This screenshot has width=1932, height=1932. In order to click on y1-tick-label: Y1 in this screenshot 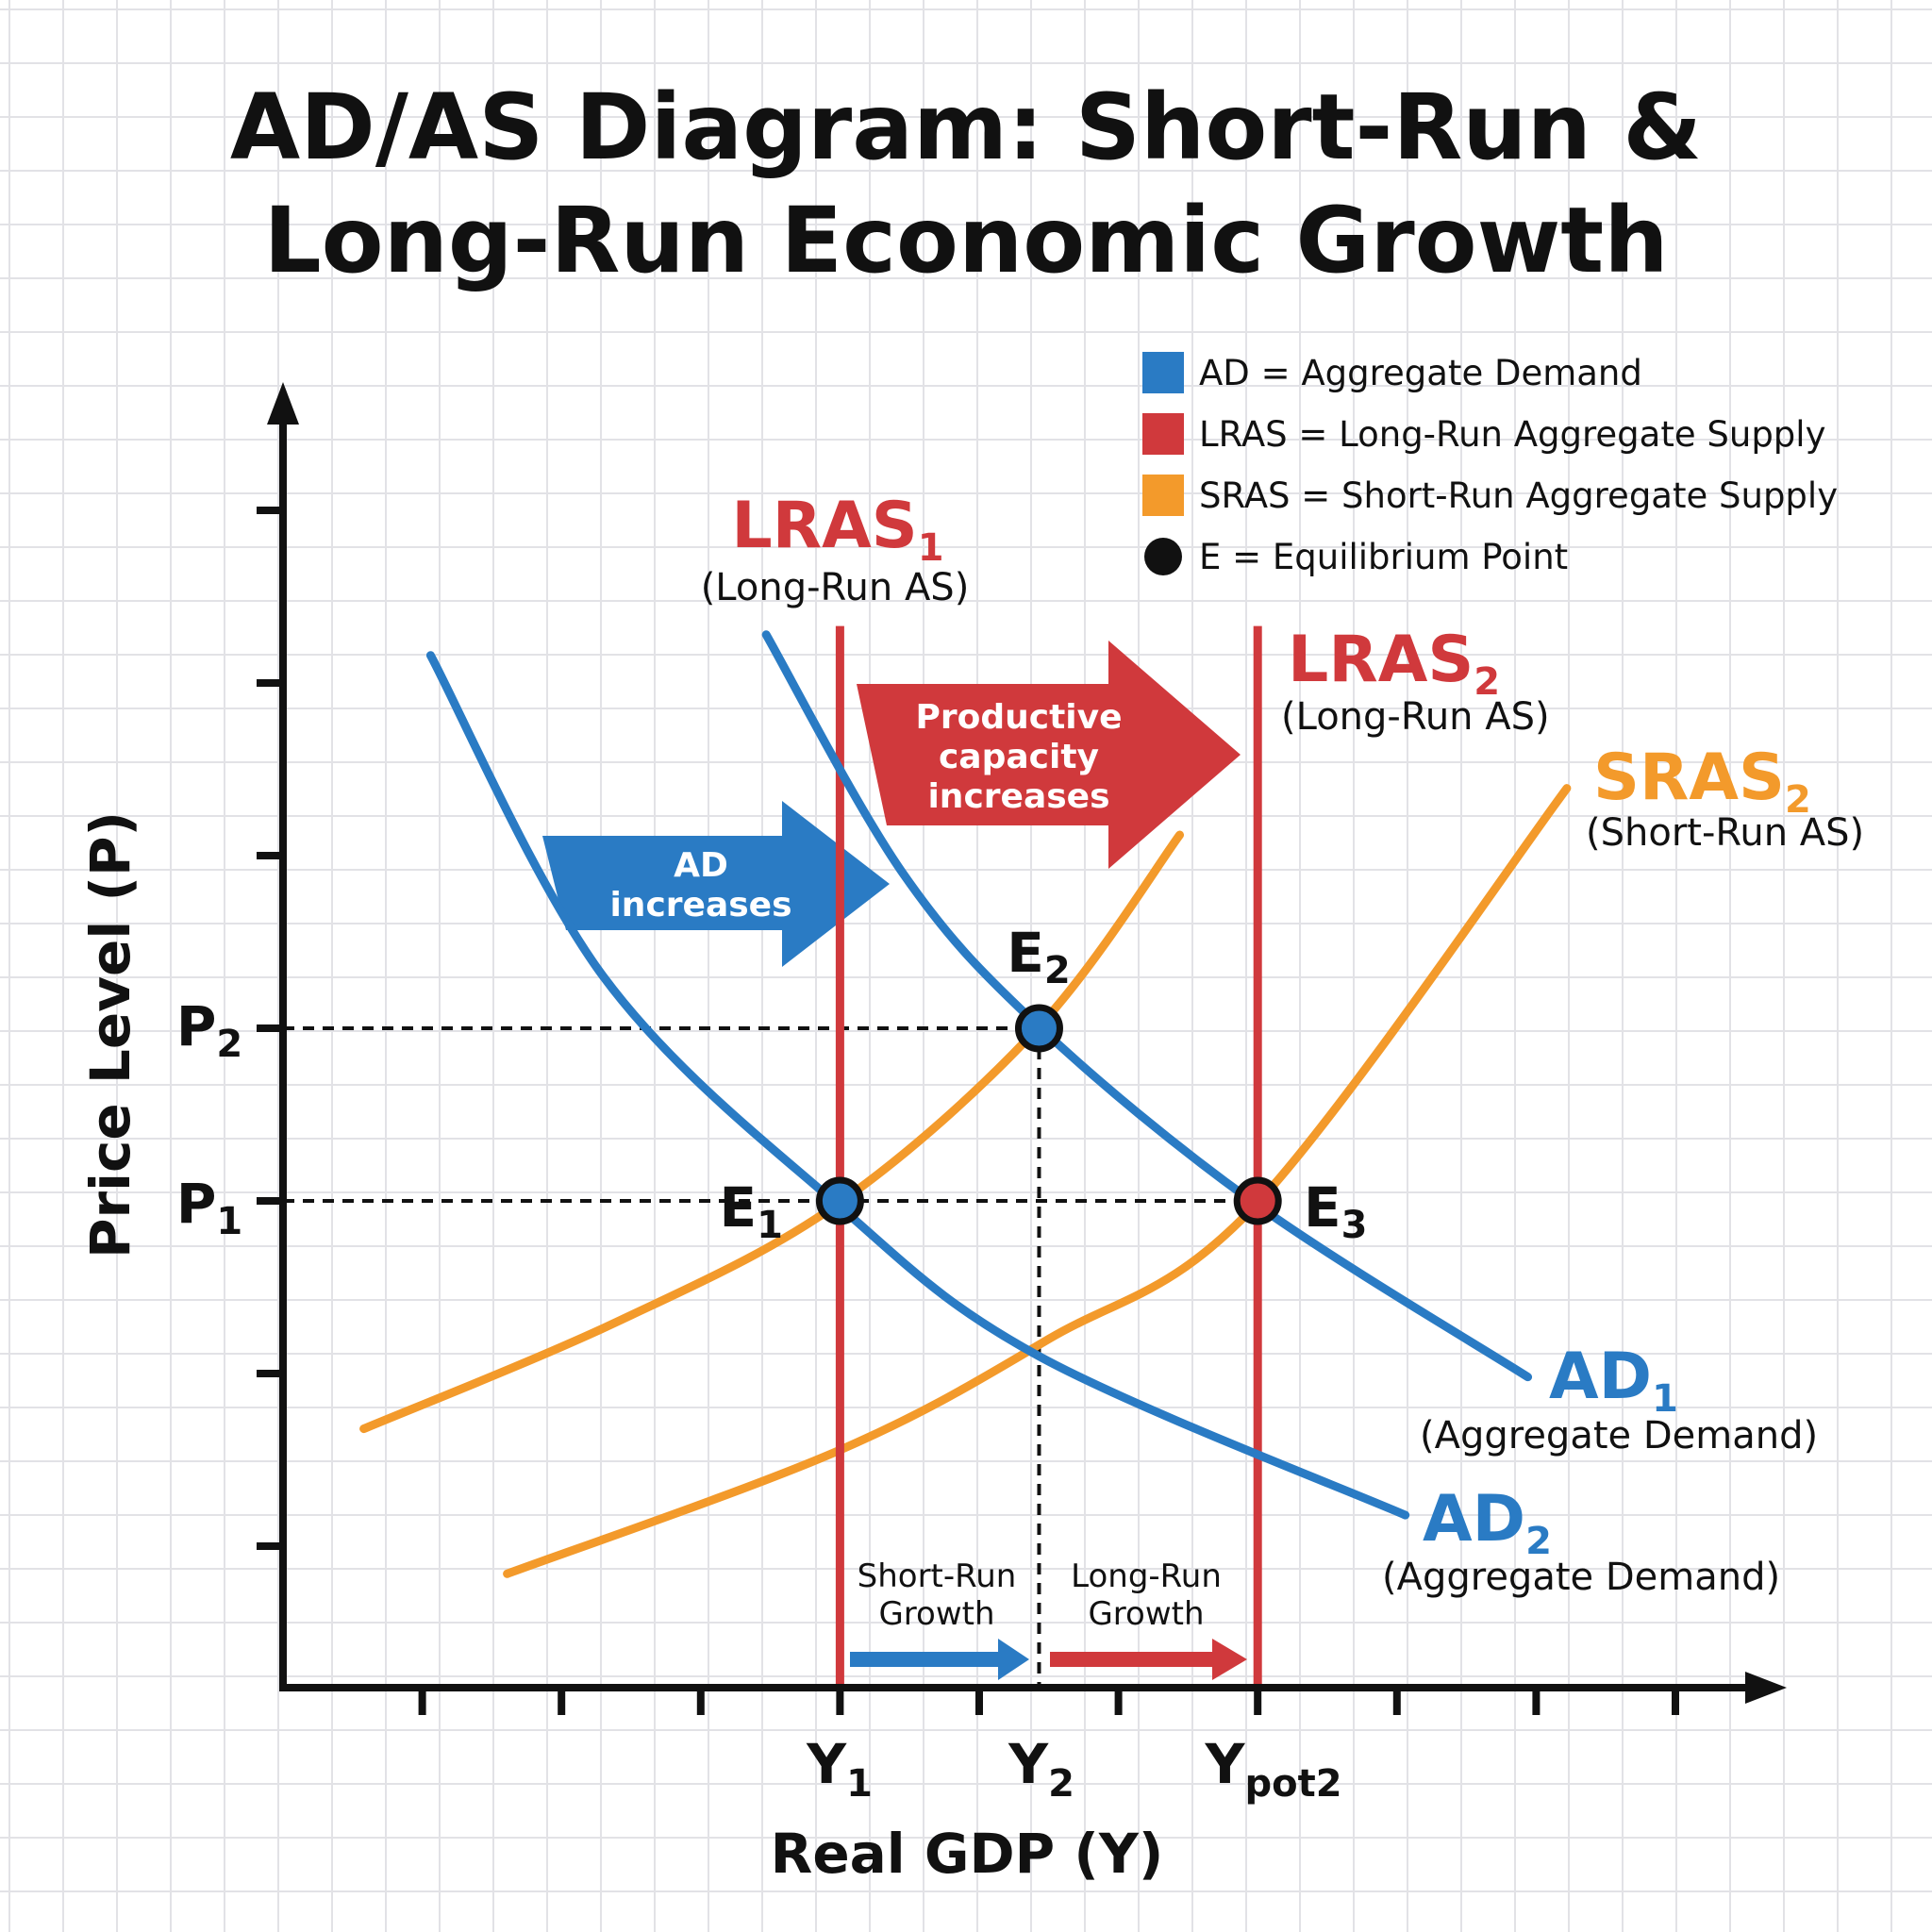, I will do `click(839, 1769)`.